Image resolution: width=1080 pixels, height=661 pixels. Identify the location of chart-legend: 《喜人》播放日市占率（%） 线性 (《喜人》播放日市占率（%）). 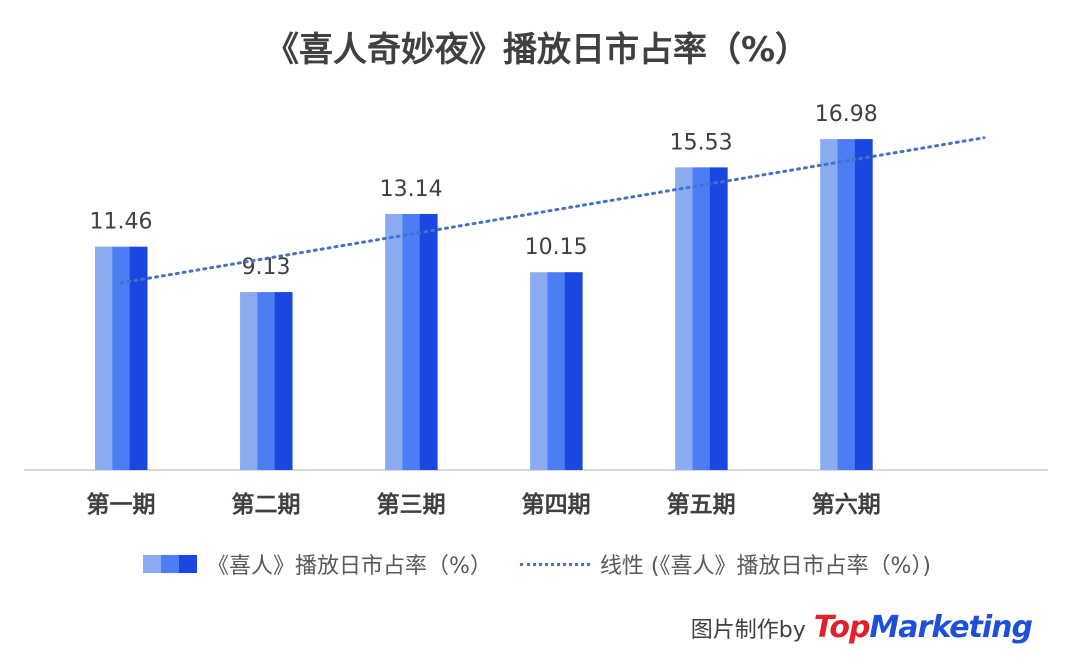
(537, 564).